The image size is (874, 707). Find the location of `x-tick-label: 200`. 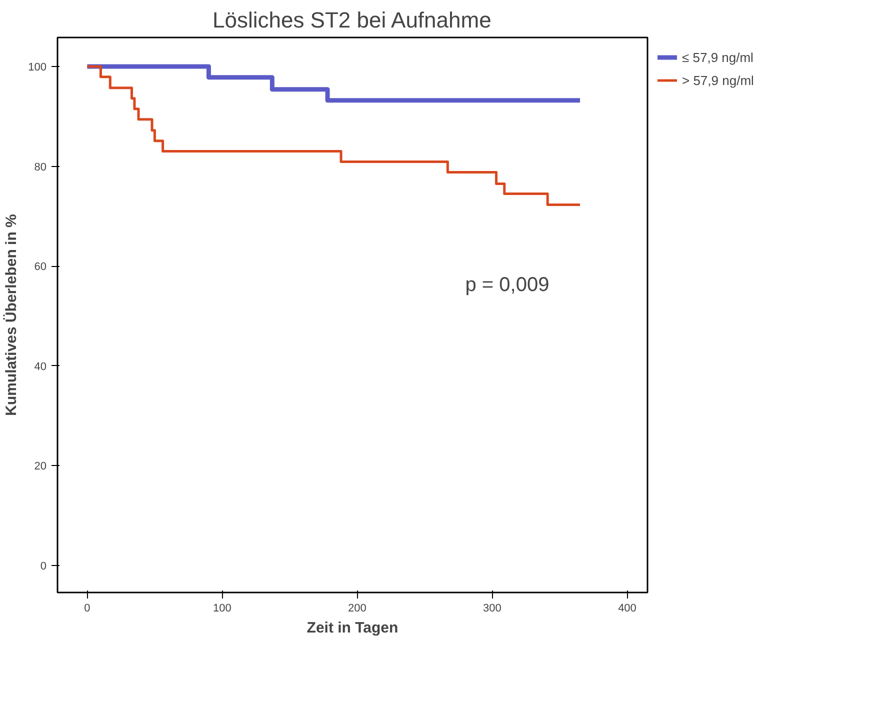

x-tick-label: 200 is located at coordinates (357, 608).